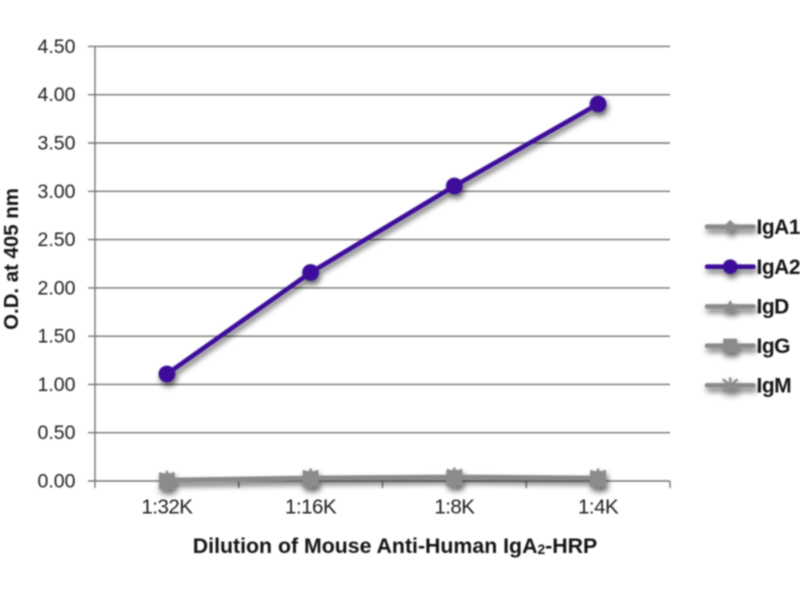 This screenshot has height=605, width=800. What do you see at coordinates (57, 337) in the screenshot?
I see `svg-text: 1.50` at bounding box center [57, 337].